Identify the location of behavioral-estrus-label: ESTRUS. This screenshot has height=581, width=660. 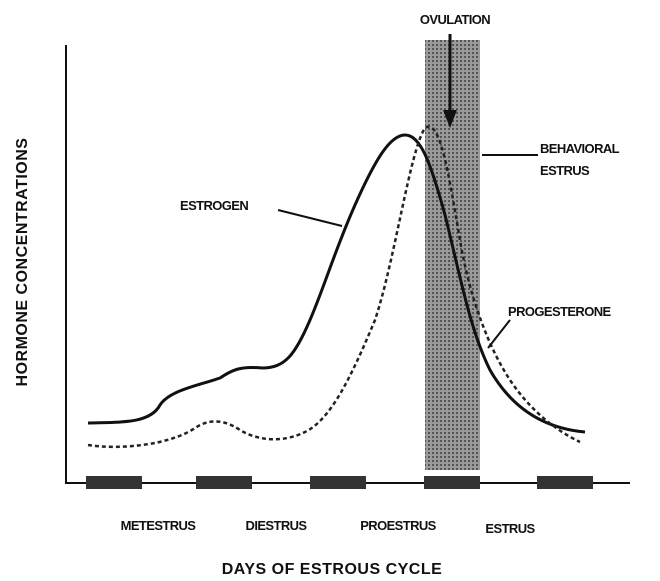
(565, 170).